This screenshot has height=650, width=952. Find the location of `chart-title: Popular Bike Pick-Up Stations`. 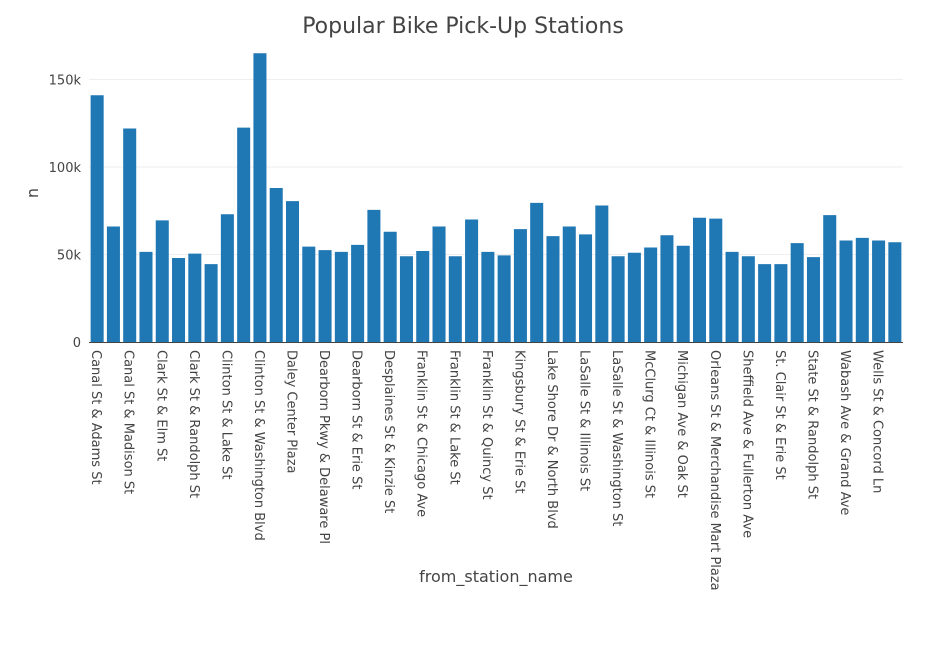

chart-title: Popular Bike Pick-Up Stations is located at coordinates (463, 26).